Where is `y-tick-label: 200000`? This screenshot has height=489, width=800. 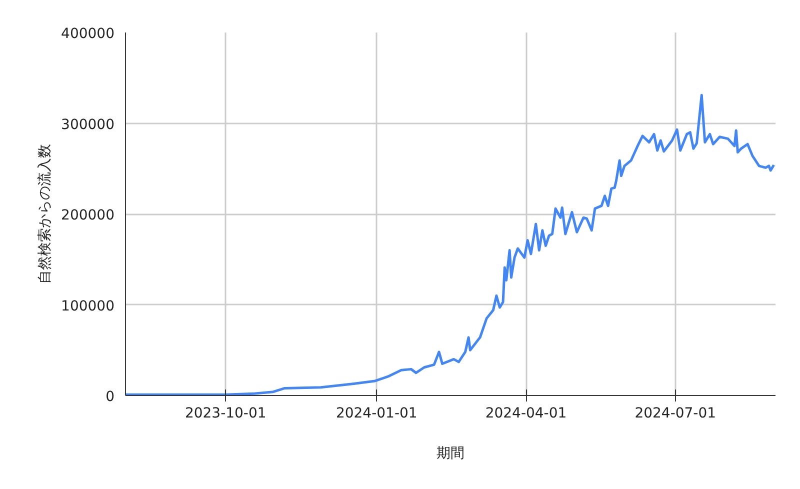
y-tick-label: 200000 is located at coordinates (88, 216).